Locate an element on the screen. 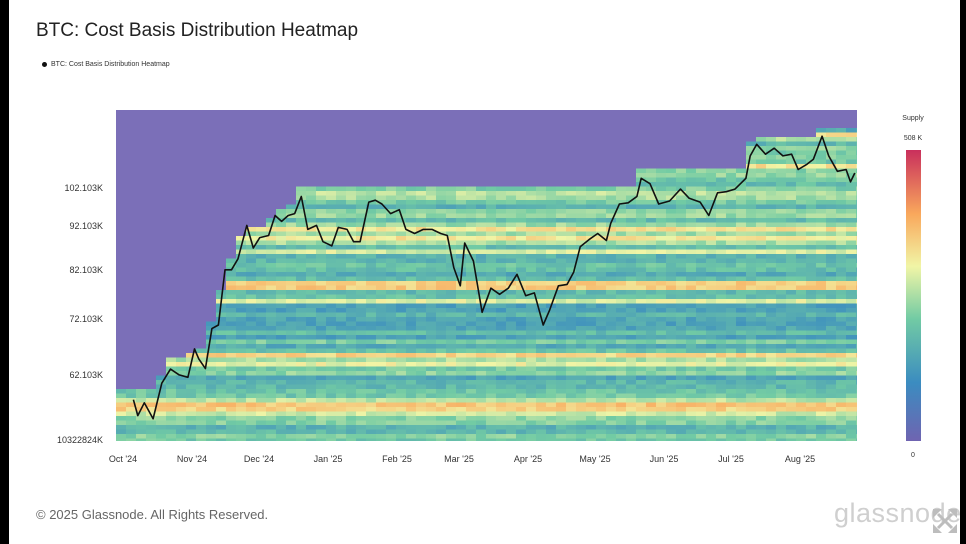  expand-icon is located at coordinates (945, 521).